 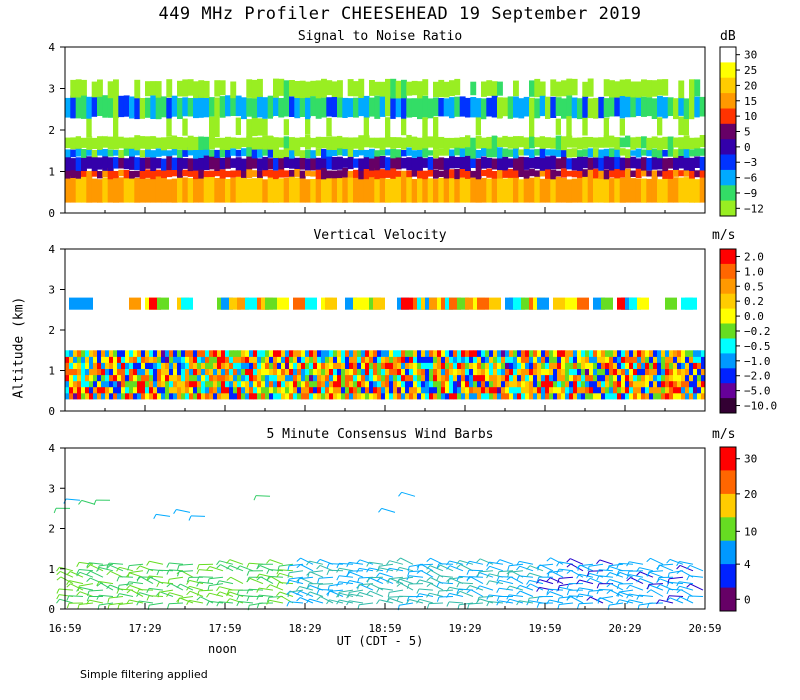 What do you see at coordinates (757, 391) in the screenshot?
I see `colorbar-label: −5.0` at bounding box center [757, 391].